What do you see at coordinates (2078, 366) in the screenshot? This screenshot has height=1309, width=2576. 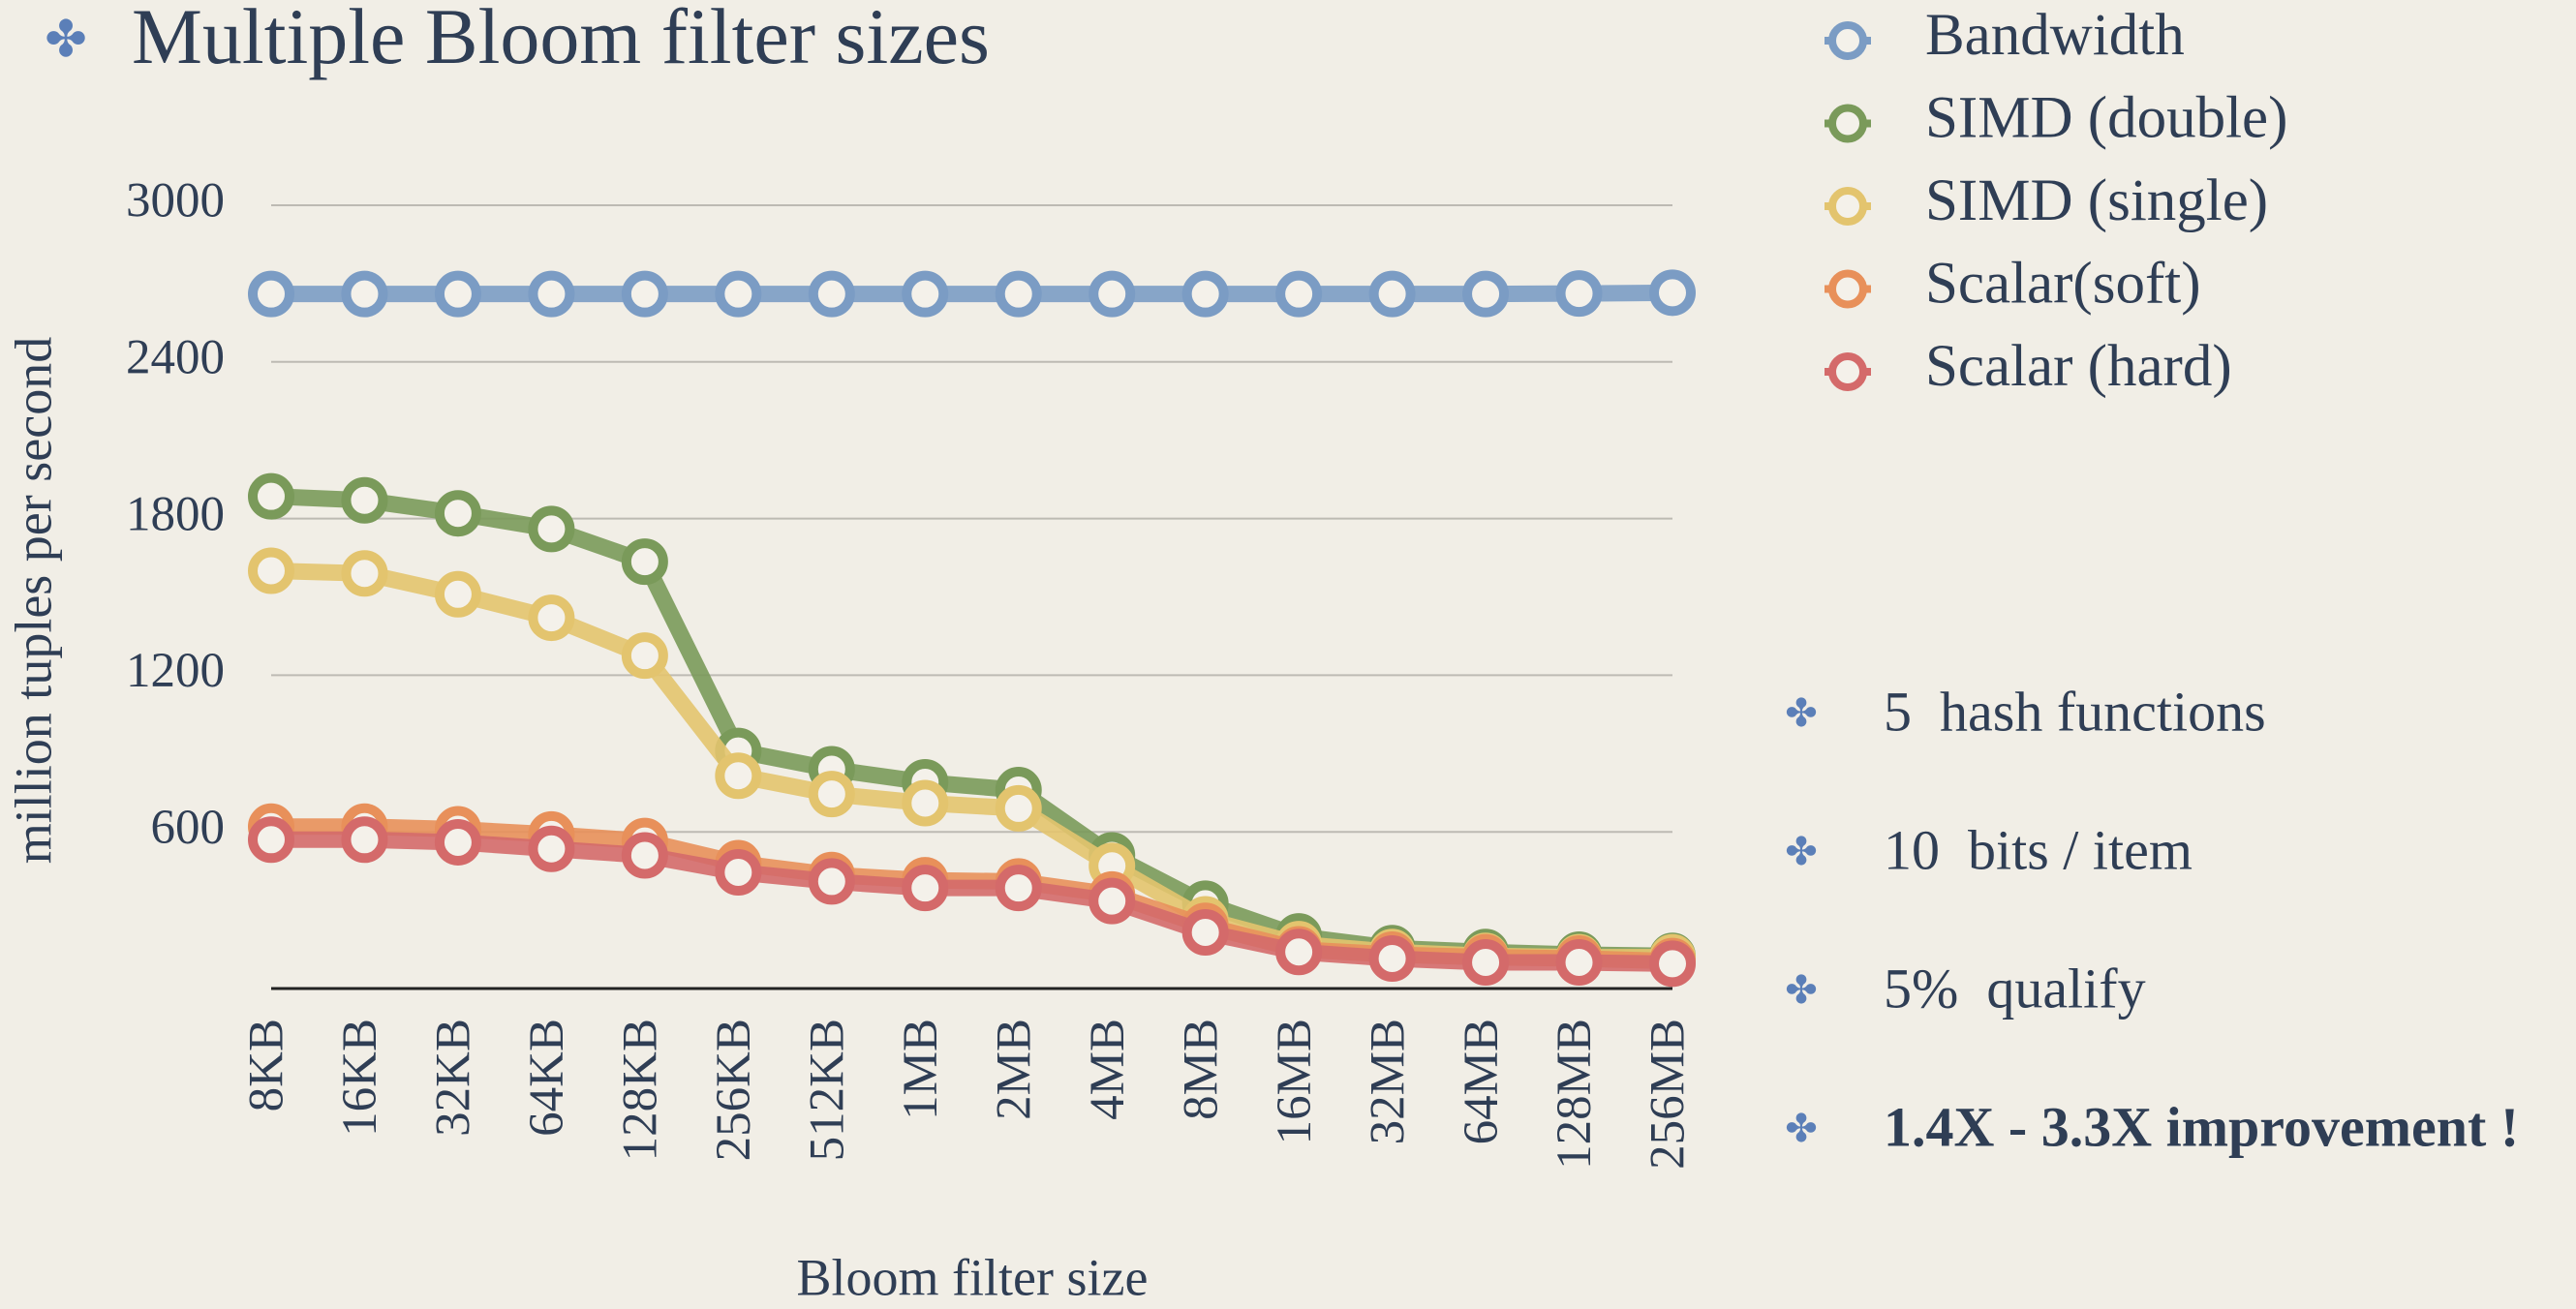 I see `legend-label: Scalar (hard)` at bounding box center [2078, 366].